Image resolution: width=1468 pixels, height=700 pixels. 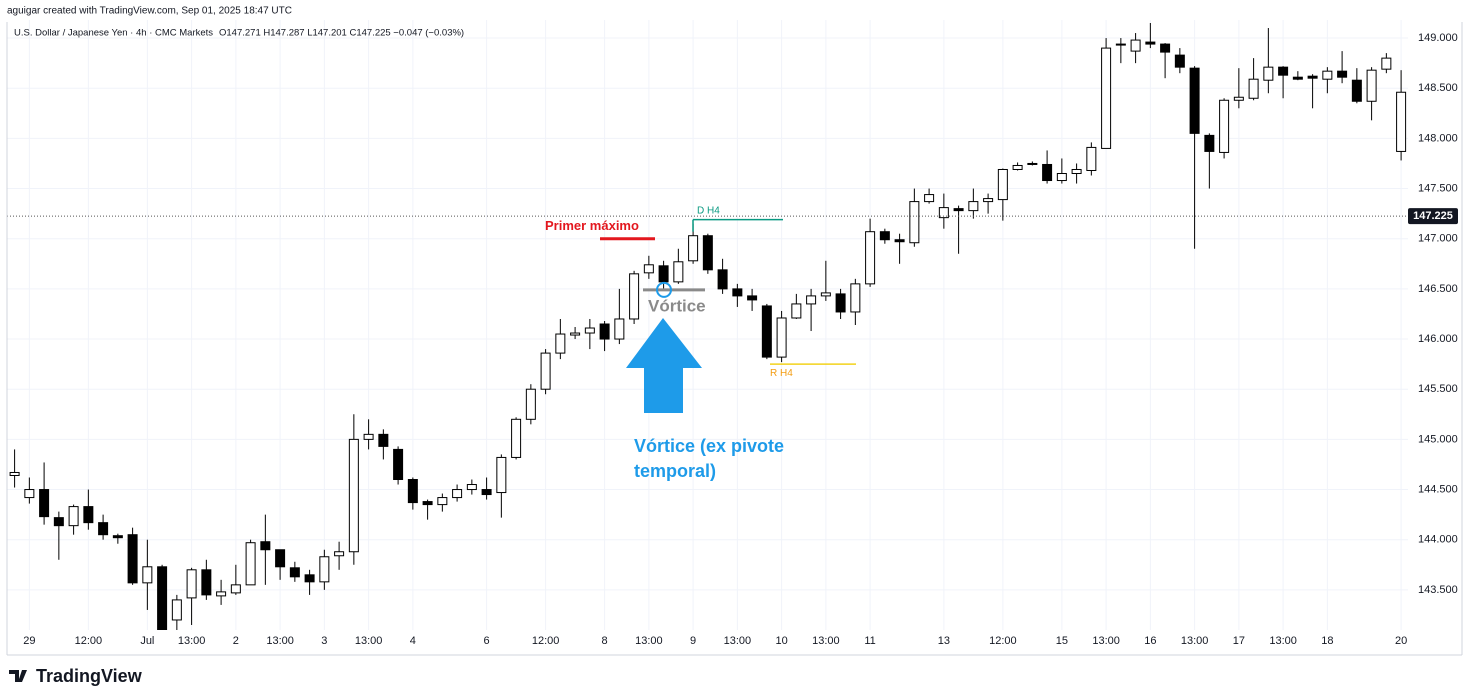 I want to click on y-tick-label: 146.500, so click(x=1438, y=289).